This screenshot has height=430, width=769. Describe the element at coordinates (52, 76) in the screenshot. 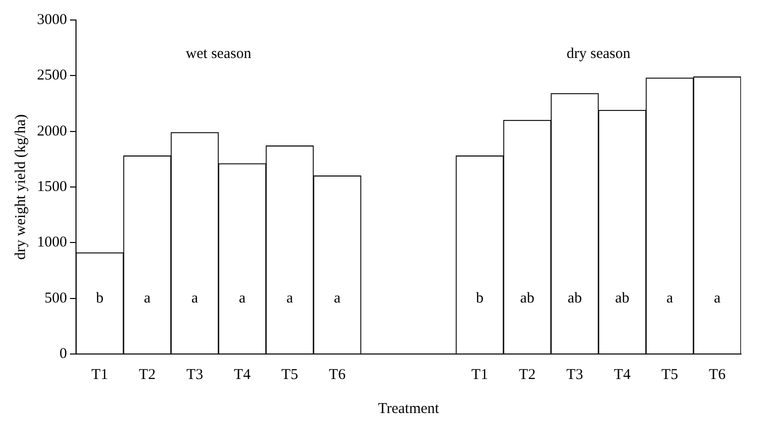

I see `y-tick-label: 2500` at that location.